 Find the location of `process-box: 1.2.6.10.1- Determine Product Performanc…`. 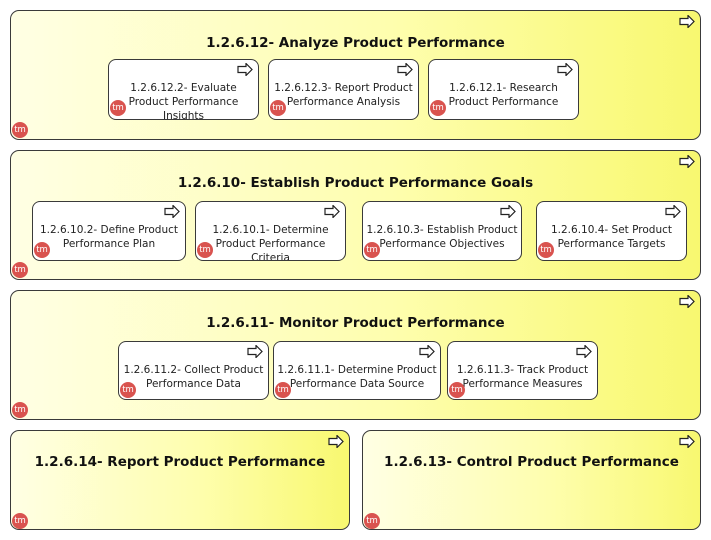

process-box: 1.2.6.10.1- Determine Product Performanc… is located at coordinates (270, 231).